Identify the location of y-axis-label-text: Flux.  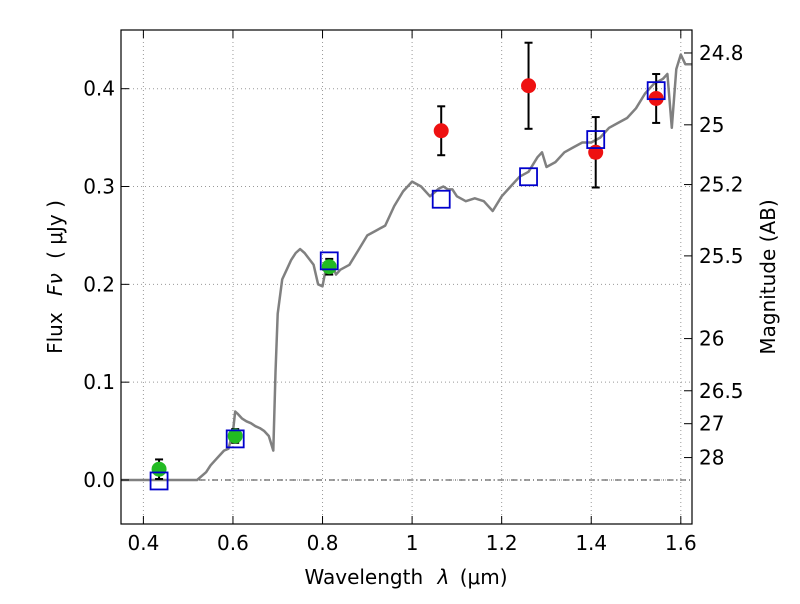
(55, 333).